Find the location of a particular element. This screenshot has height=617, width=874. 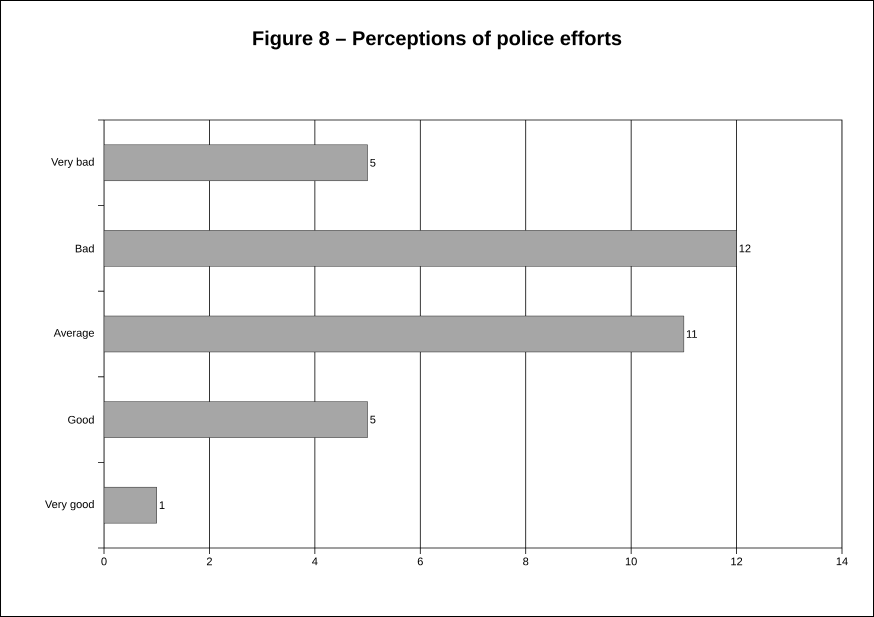

x-tick-label: 14 is located at coordinates (842, 562).